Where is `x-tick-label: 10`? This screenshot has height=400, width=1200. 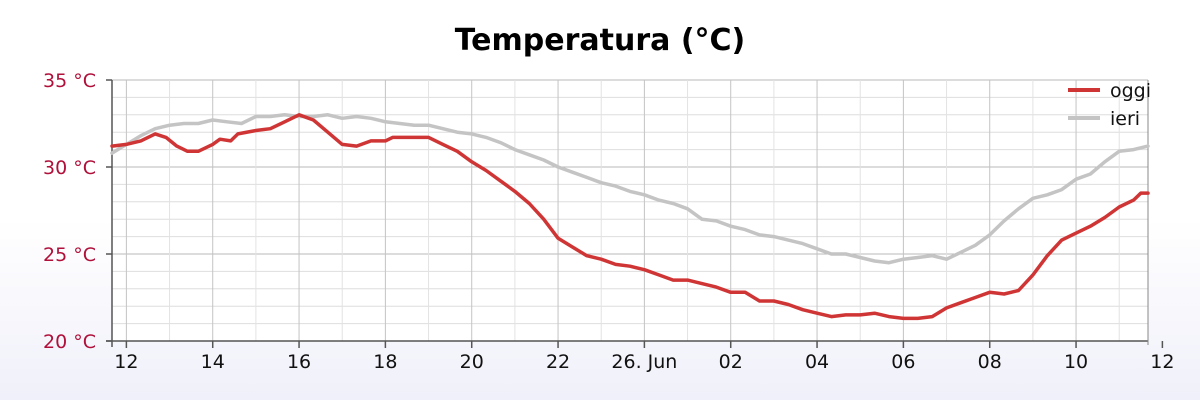 x-tick-label: 10 is located at coordinates (1076, 362).